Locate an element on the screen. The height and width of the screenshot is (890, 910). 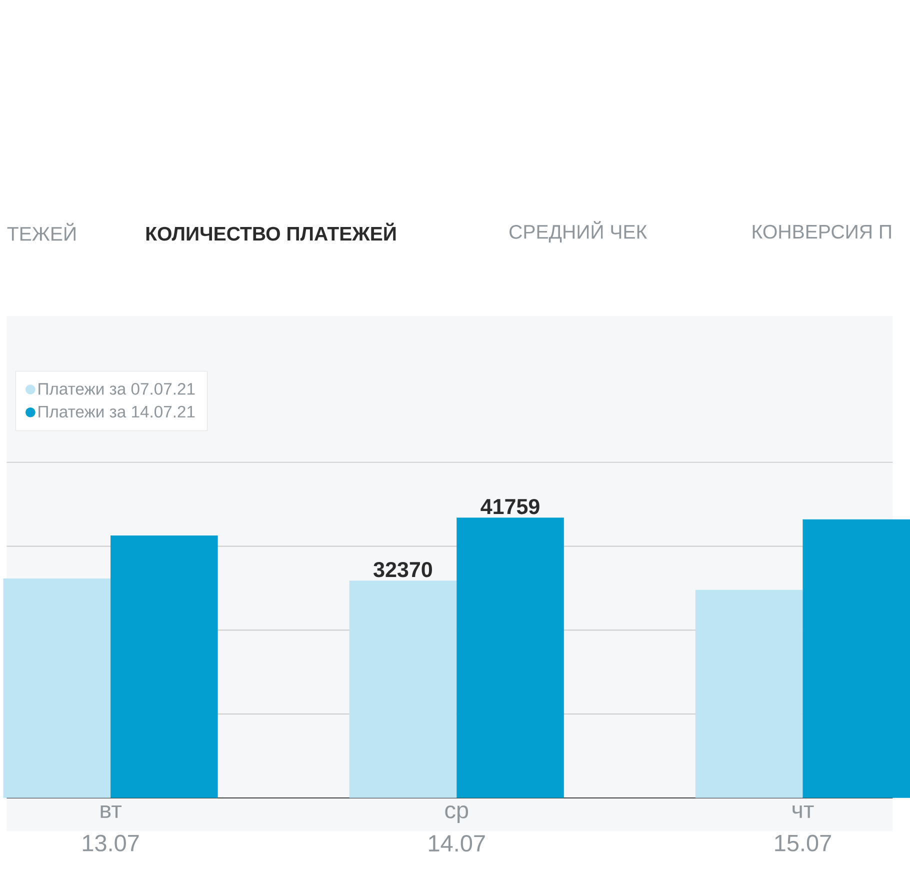
data-label: 32370 is located at coordinates (403, 570).